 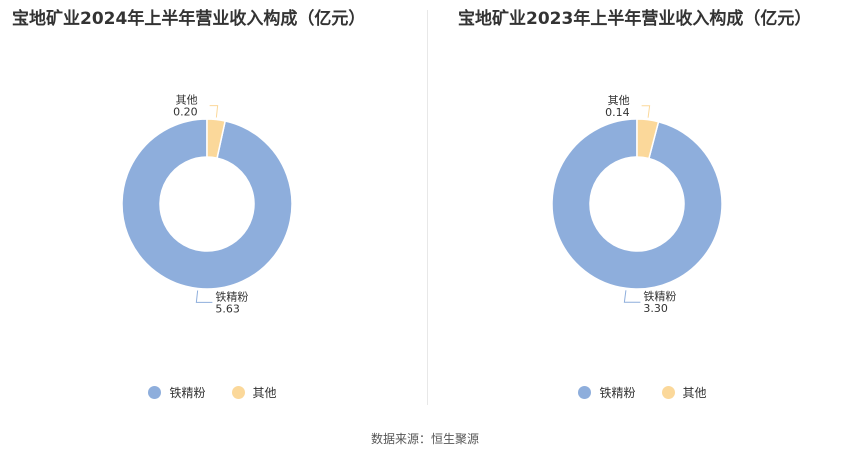 What do you see at coordinates (427, 207) in the screenshot?
I see `panel-divider` at bounding box center [427, 207].